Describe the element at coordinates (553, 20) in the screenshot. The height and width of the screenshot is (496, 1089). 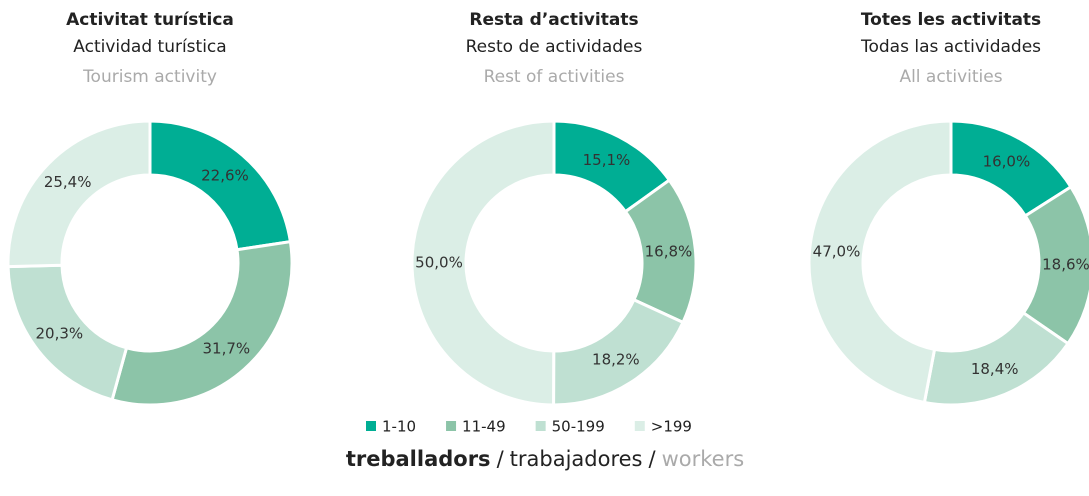
I see `chart-title: Resta d’activitats` at that location.